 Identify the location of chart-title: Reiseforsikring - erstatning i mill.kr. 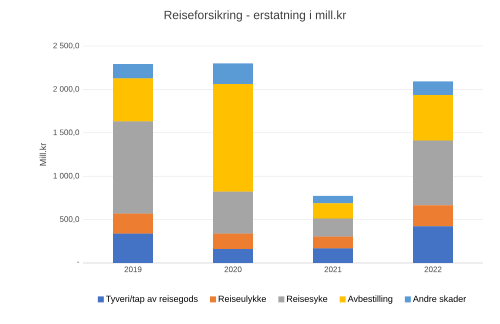
(255, 16).